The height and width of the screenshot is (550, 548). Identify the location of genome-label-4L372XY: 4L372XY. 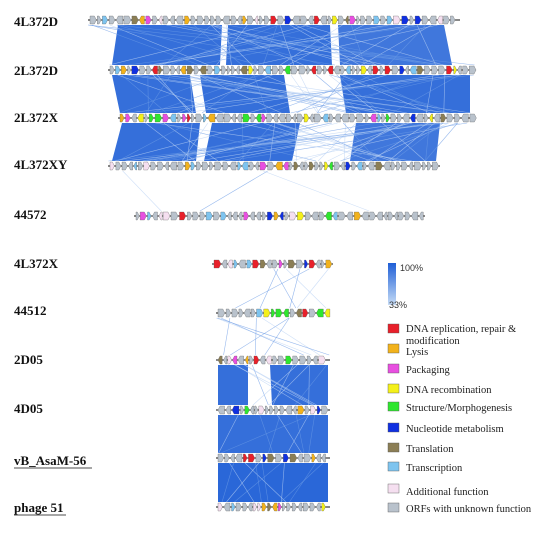
(41, 164).